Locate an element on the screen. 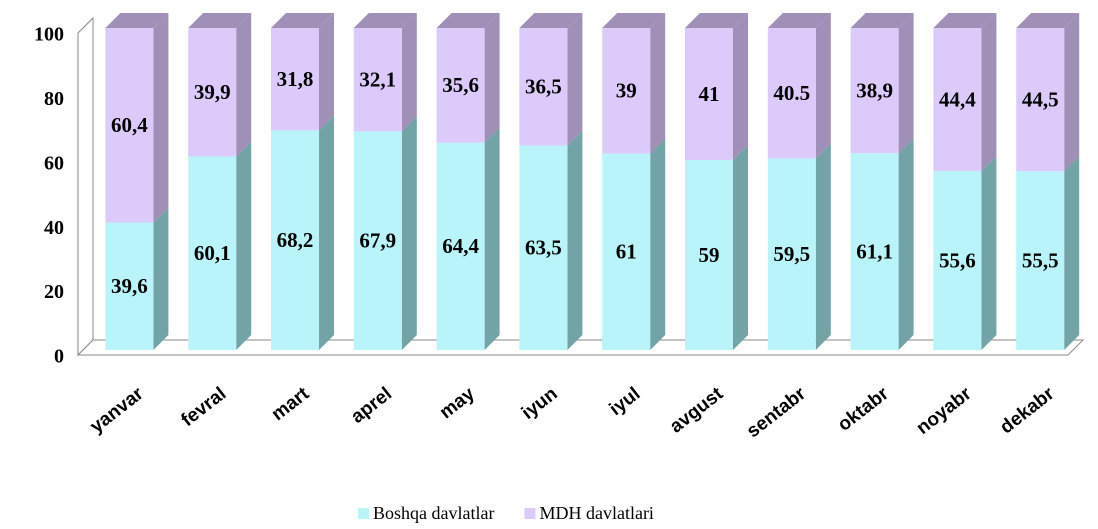  data-label: 44,5 is located at coordinates (1040, 99).